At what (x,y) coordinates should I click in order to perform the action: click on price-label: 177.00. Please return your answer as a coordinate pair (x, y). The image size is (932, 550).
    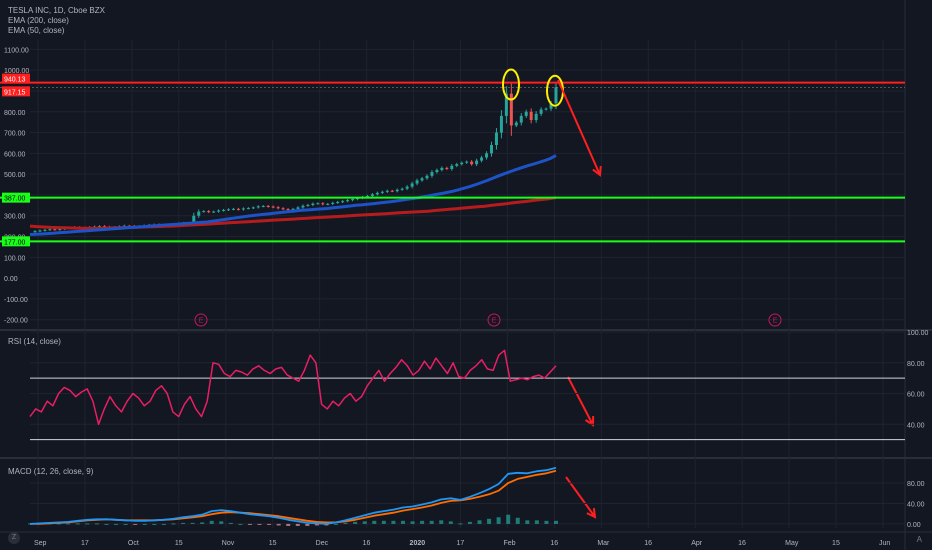
    Looking at the image, I should click on (15, 242).